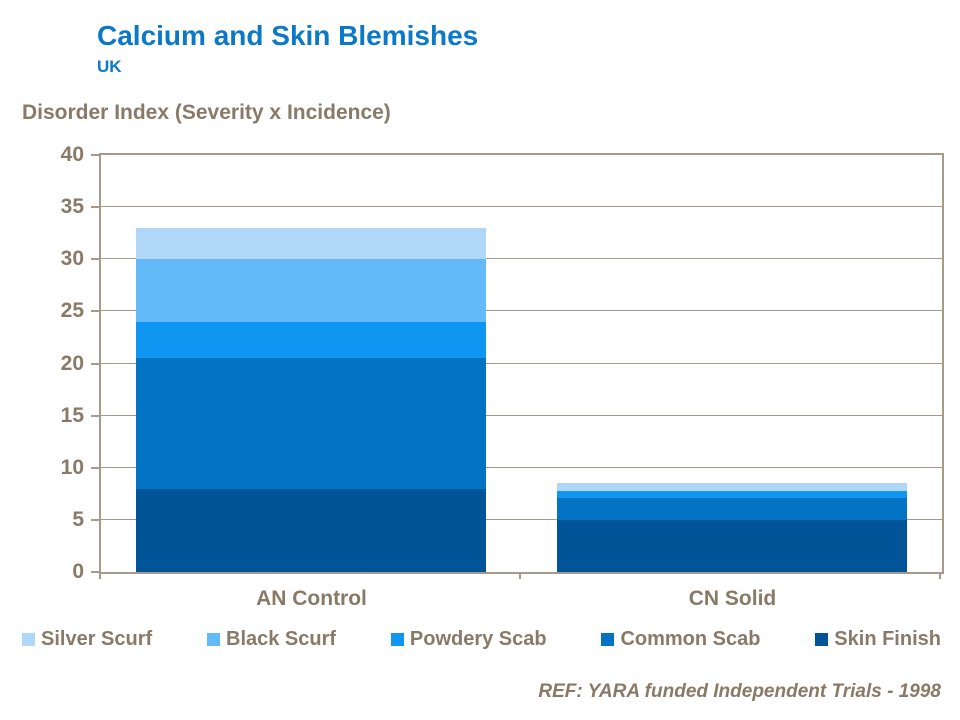 The image size is (960, 720). What do you see at coordinates (72, 363) in the screenshot?
I see `y-tick-label-20: 20` at bounding box center [72, 363].